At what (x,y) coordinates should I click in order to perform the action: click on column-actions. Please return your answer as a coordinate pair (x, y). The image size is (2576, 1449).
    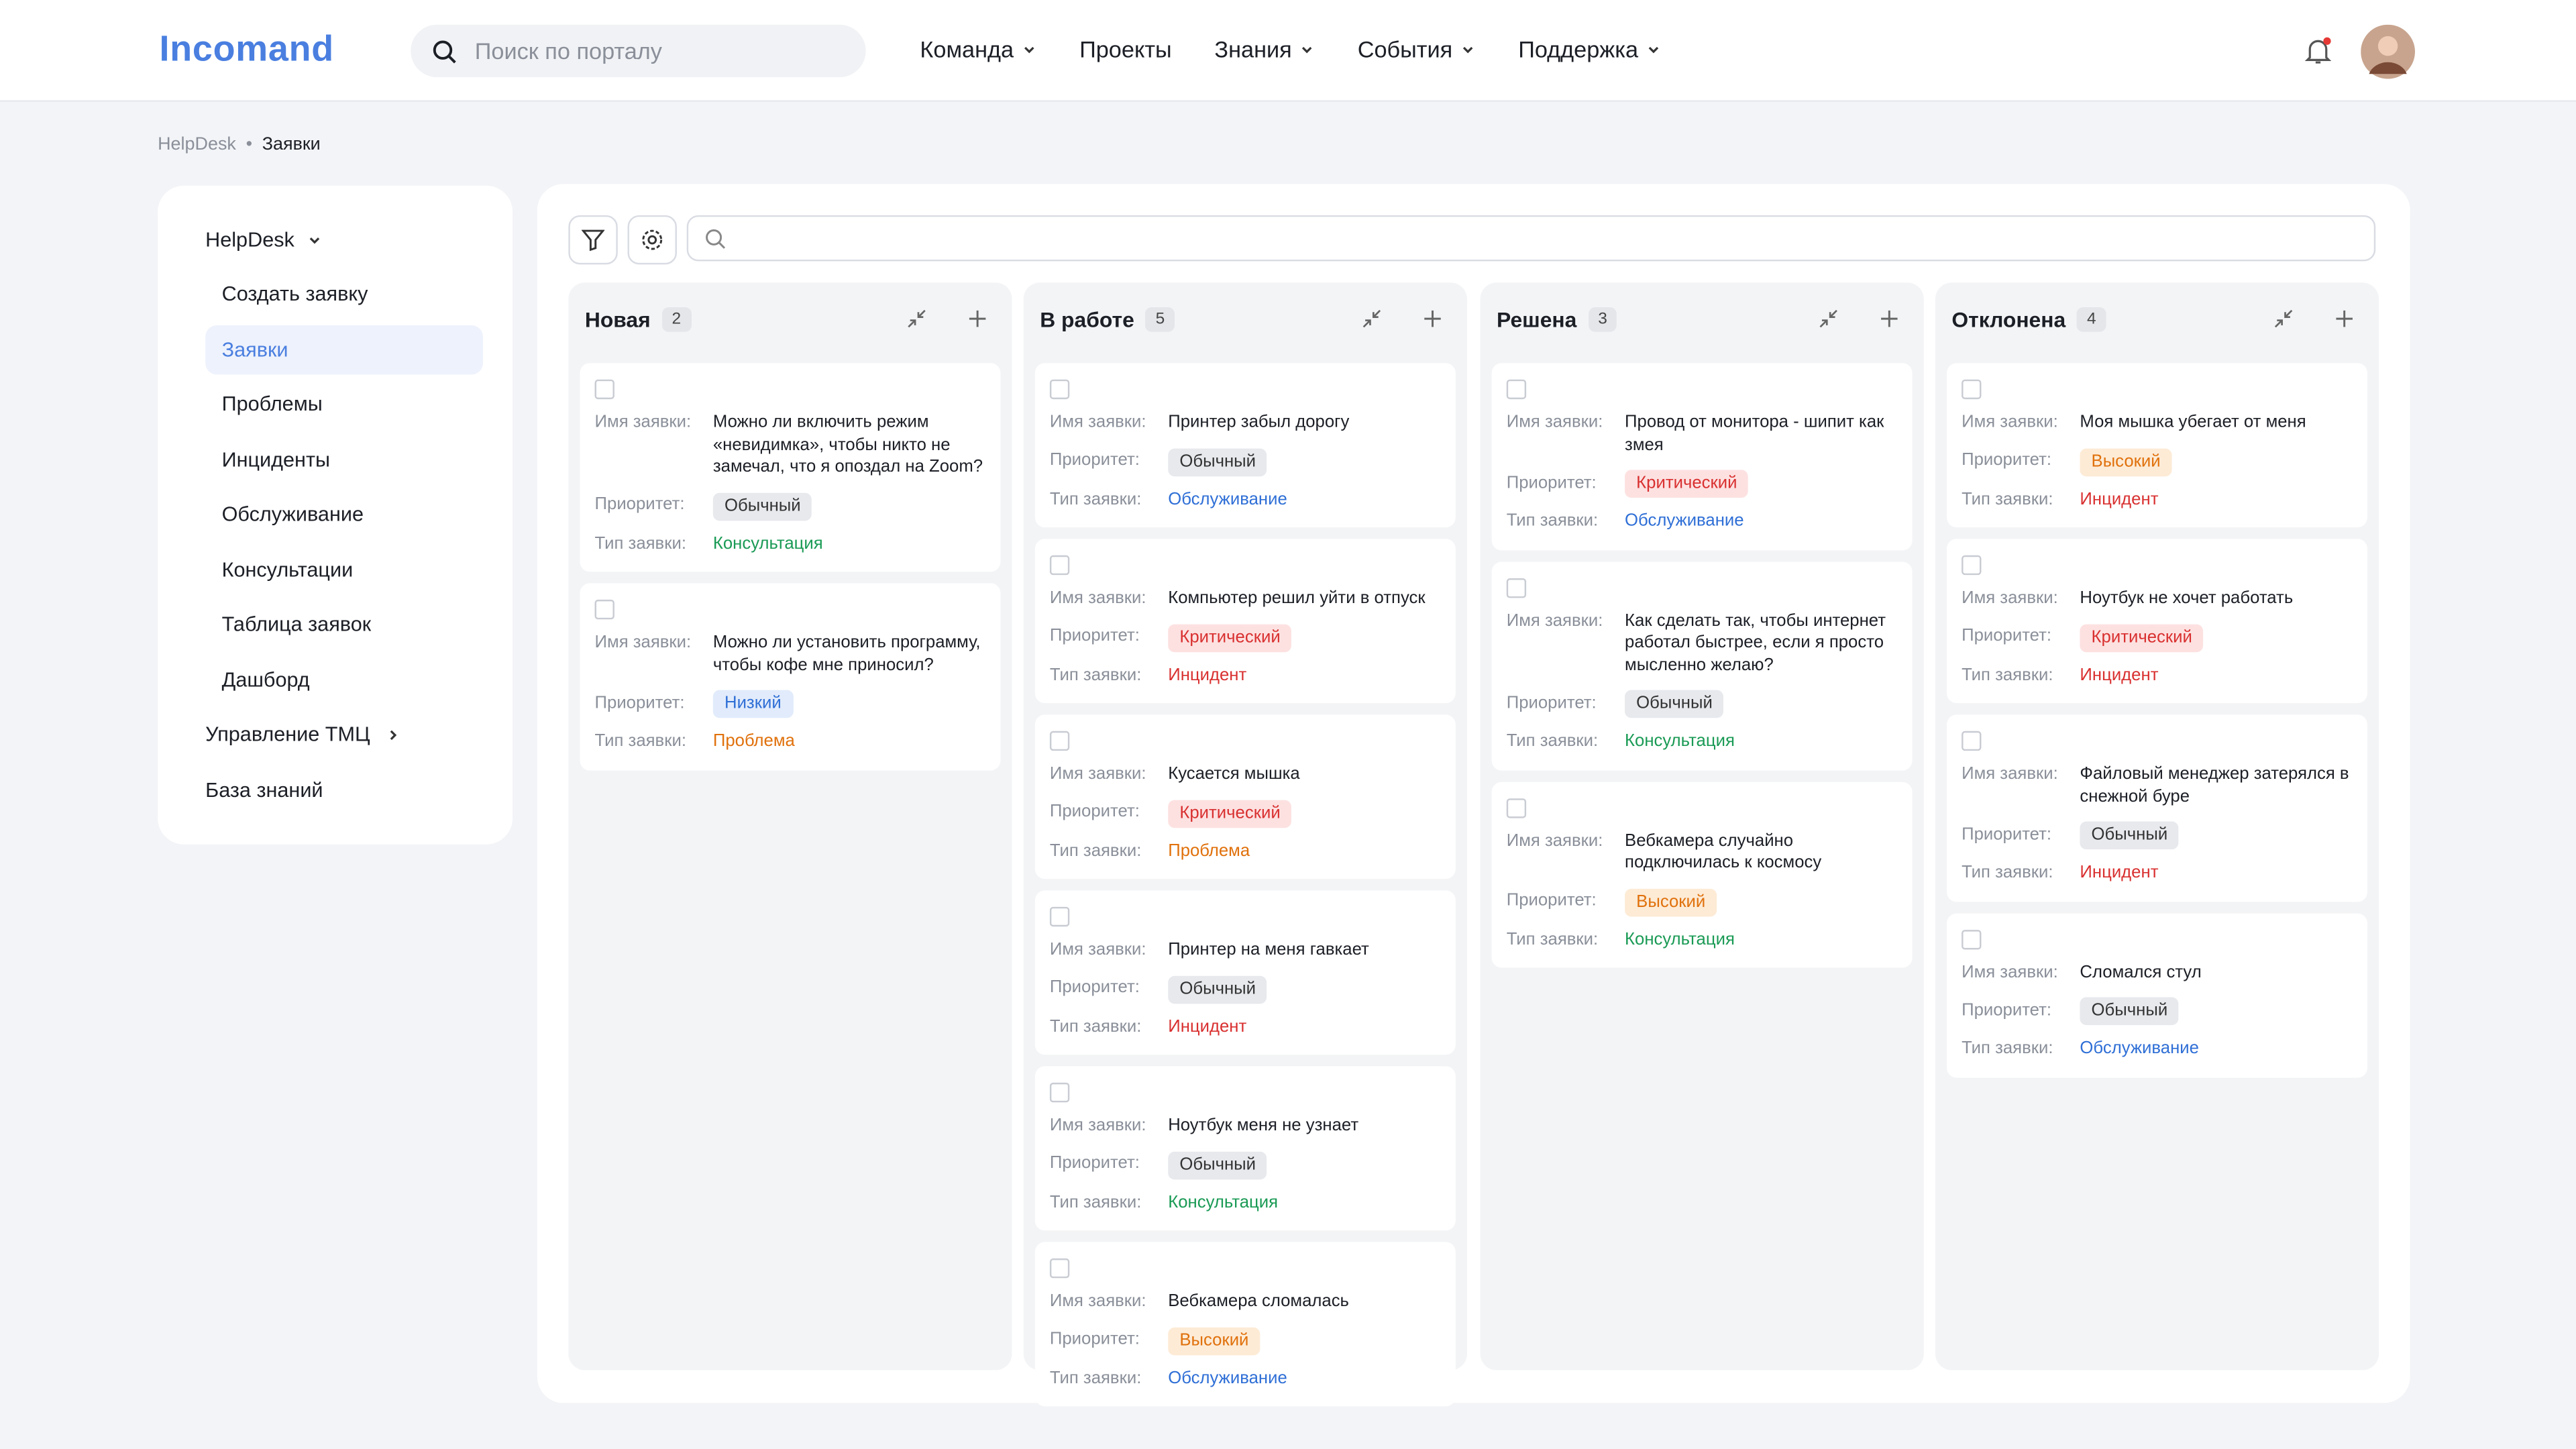
    Looking at the image, I should click on (1859, 318).